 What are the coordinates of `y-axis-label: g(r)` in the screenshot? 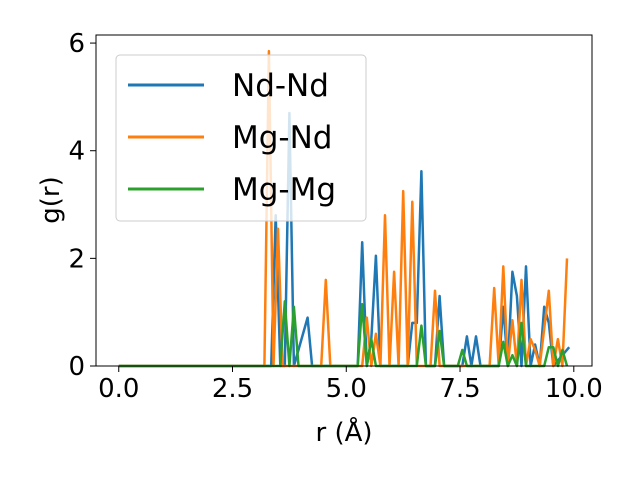 It's located at (51, 199).